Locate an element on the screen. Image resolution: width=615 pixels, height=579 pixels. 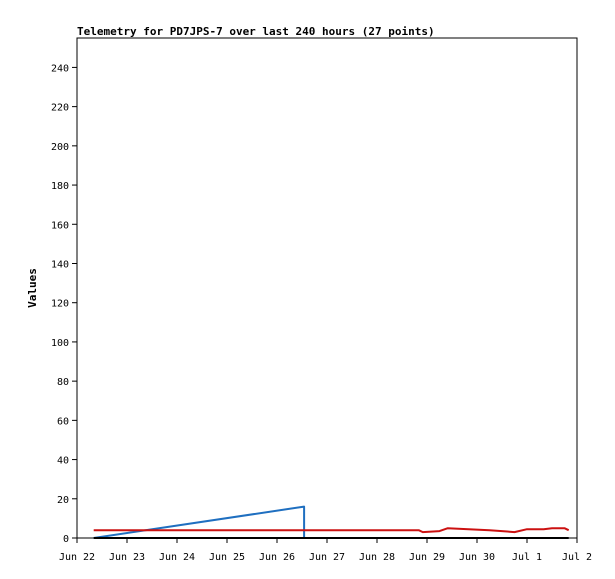
y-tick-label: 220 is located at coordinates (60, 108).